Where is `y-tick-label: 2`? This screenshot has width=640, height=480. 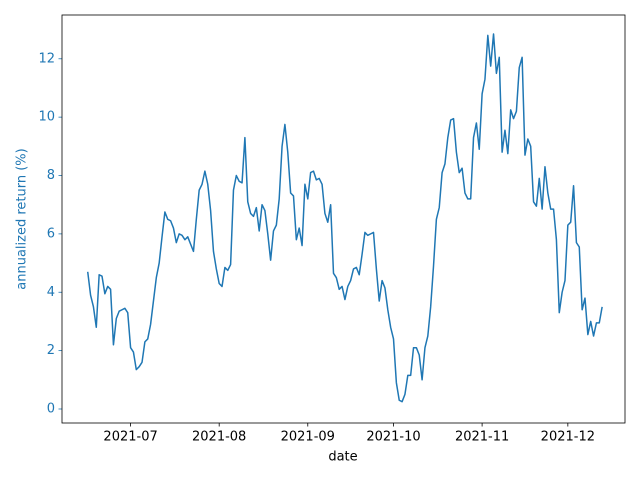
y-tick-label: 2 is located at coordinates (51, 350).